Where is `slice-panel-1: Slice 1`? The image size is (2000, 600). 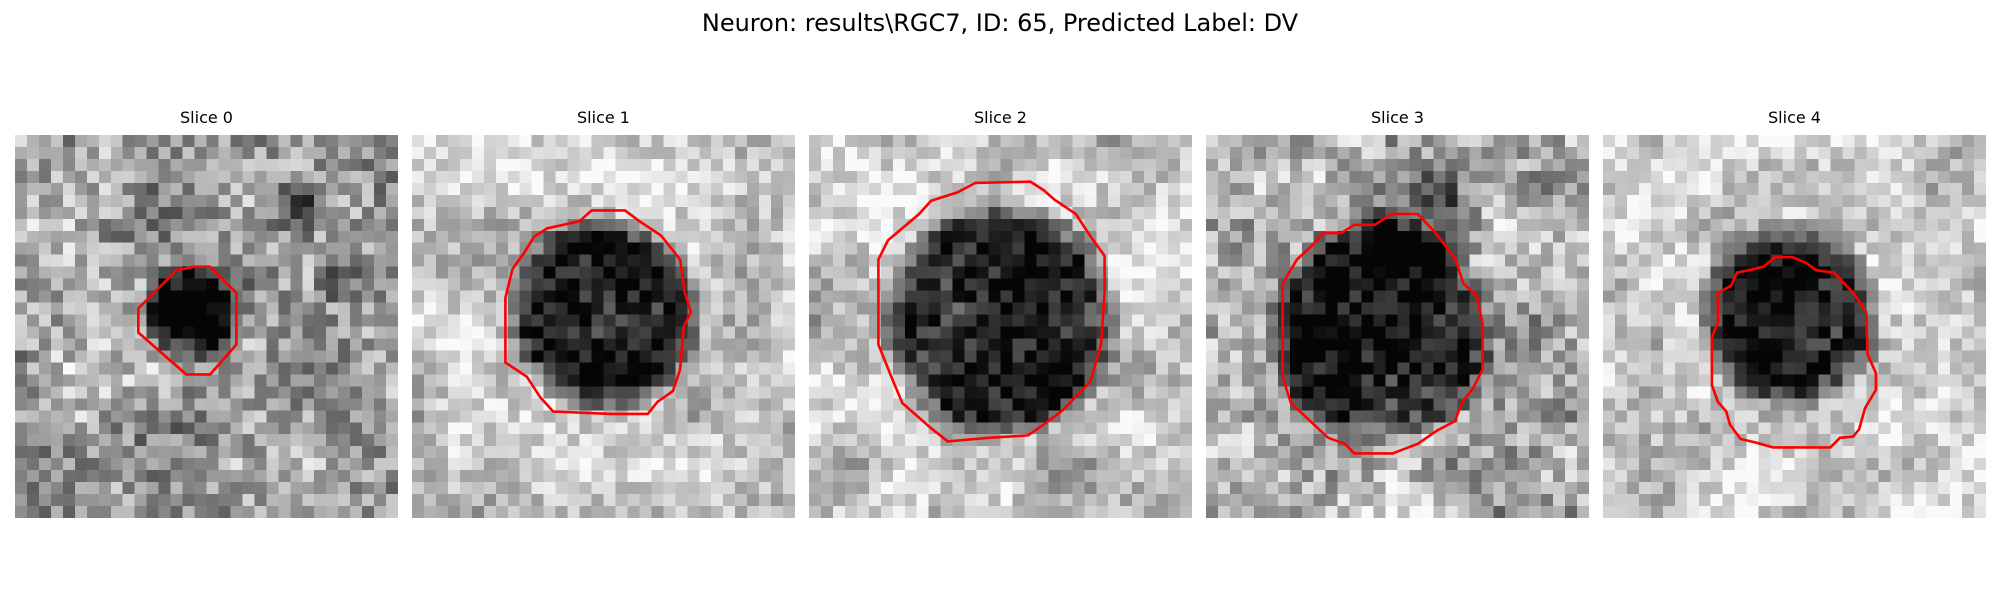
slice-panel-1: Slice 1 is located at coordinates (603, 313).